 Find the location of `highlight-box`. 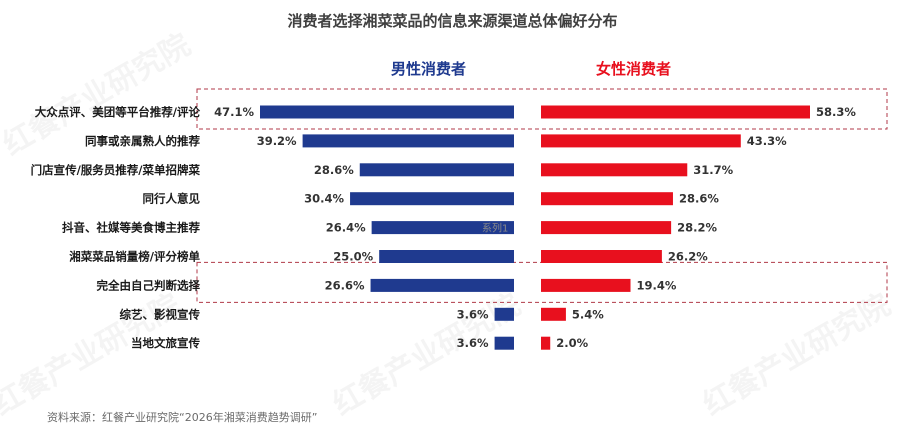

highlight-box is located at coordinates (542, 109).